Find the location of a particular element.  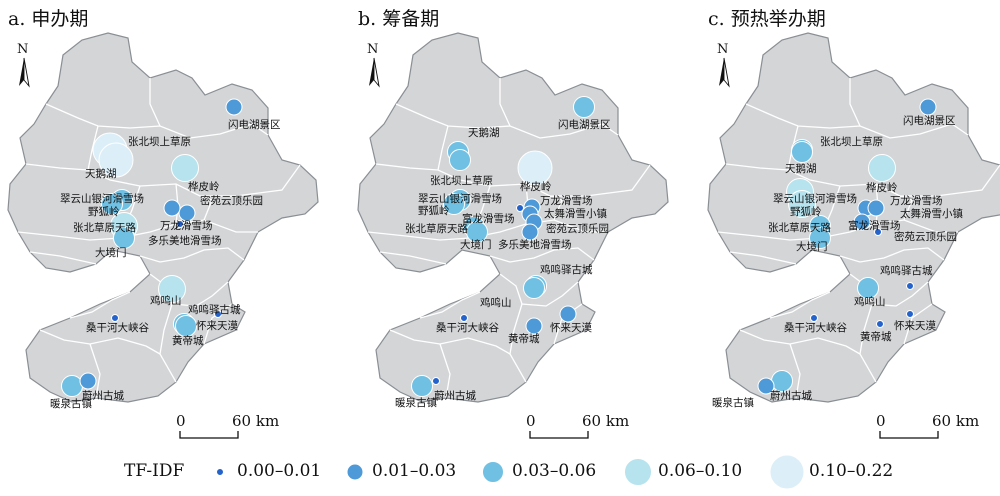

site-label: 蔚州古城 is located at coordinates (103, 395).